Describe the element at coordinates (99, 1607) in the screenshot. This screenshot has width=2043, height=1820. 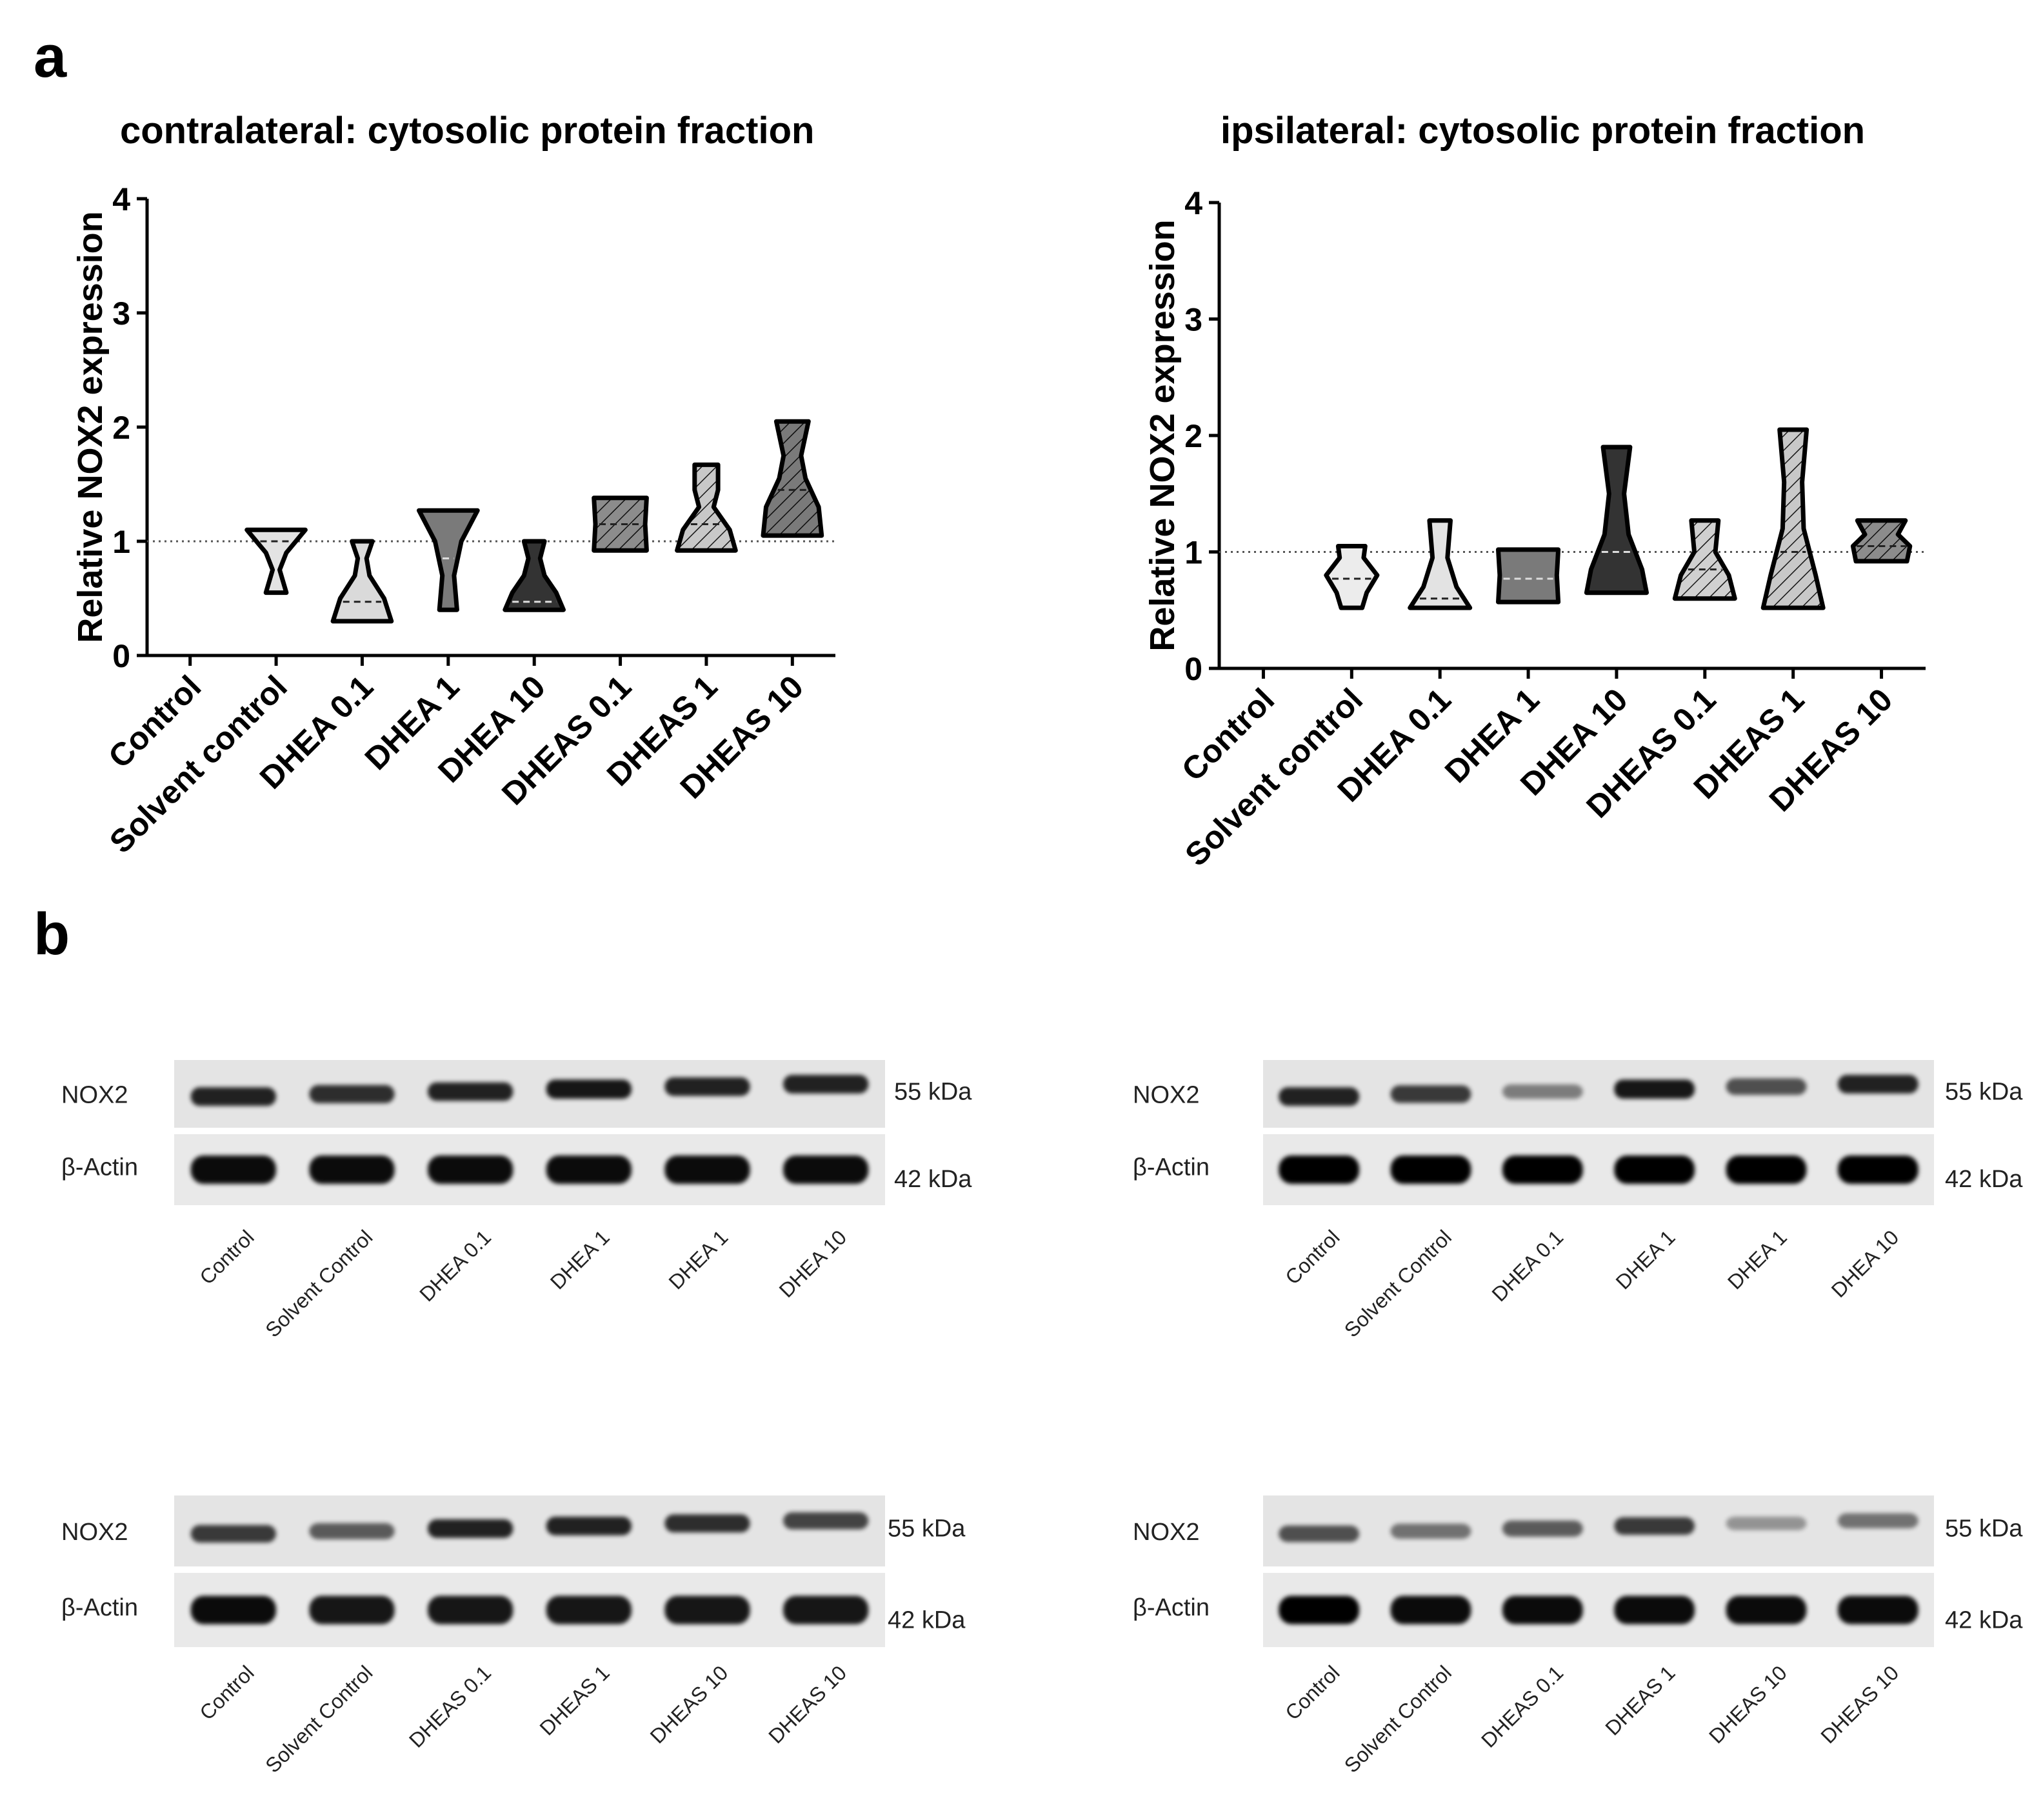
I see `actin-label: β-Actin` at that location.